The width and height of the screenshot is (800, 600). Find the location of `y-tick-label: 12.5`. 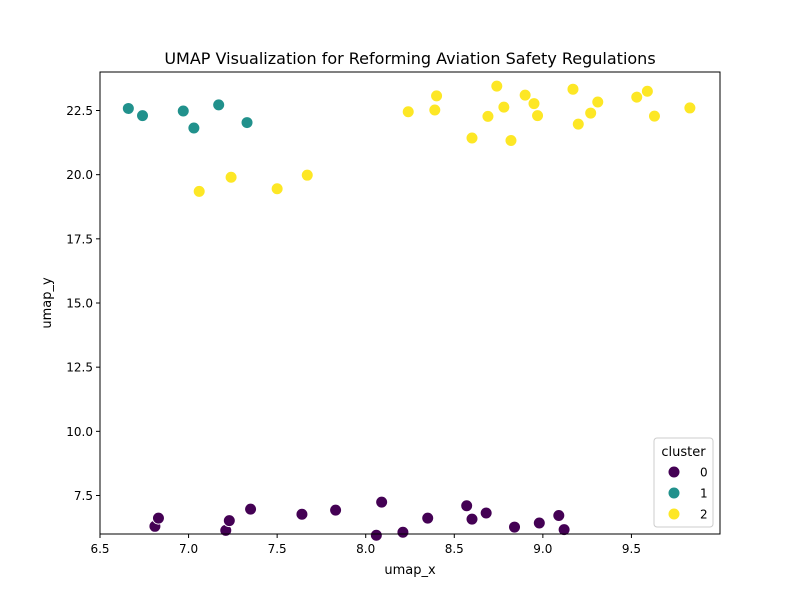

y-tick-label: 12.5 is located at coordinates (79, 368).